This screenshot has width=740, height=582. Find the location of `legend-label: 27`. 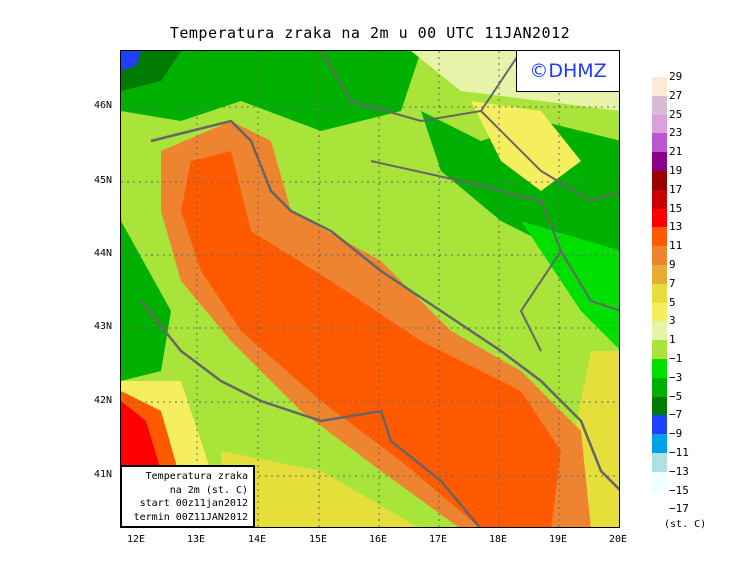

legend-label: 27 is located at coordinates (676, 95).